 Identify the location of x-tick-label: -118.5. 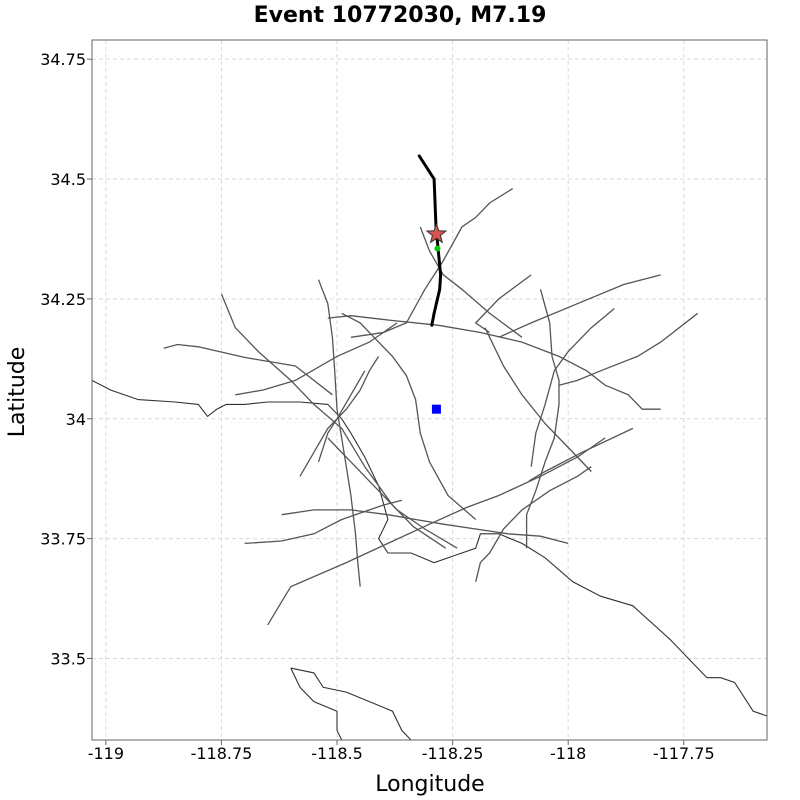
(337, 753).